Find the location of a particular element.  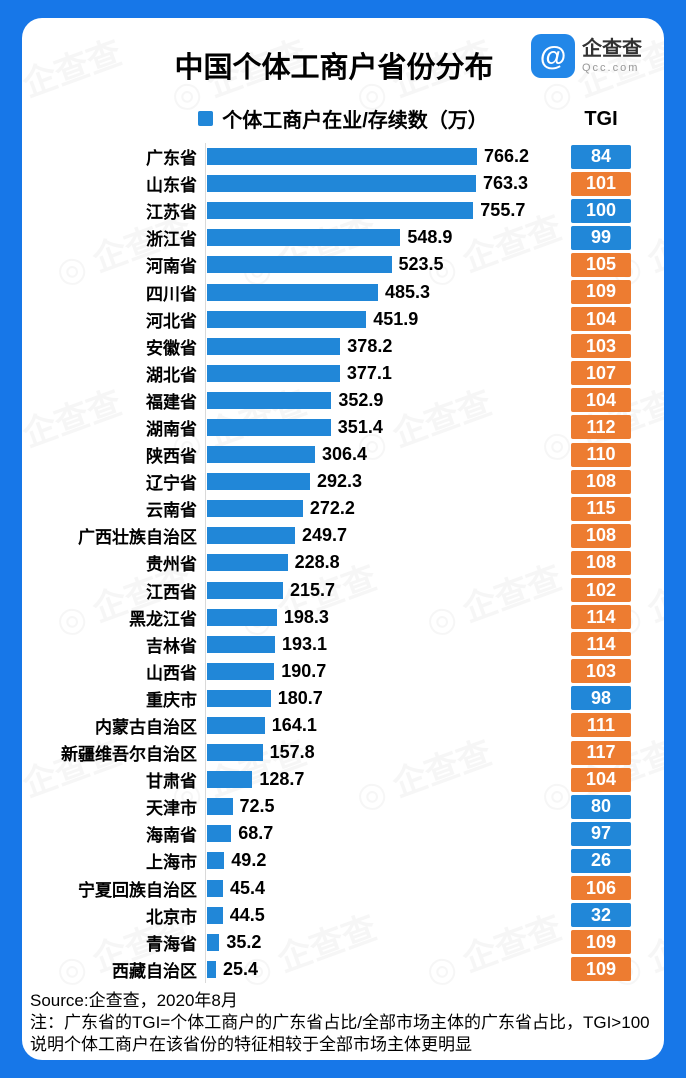

province-label: 海南省 is located at coordinates (171, 836).